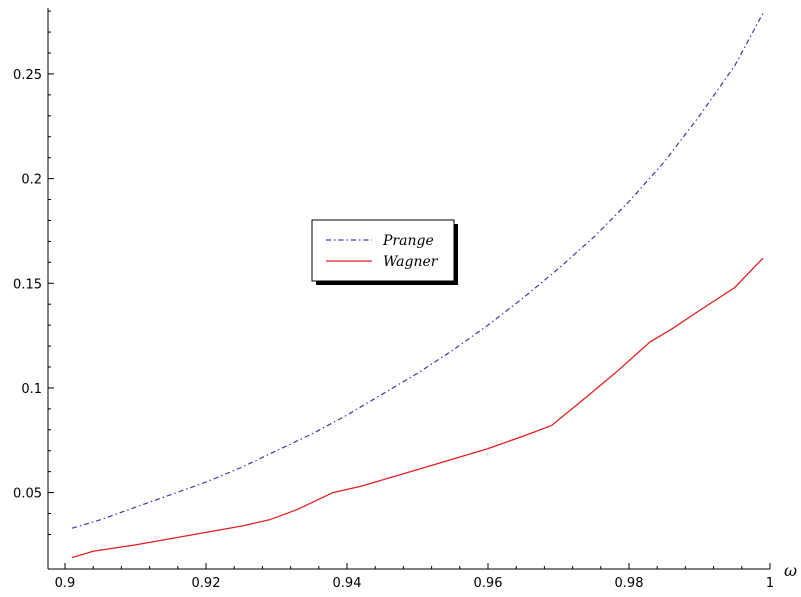 The height and width of the screenshot is (597, 801). I want to click on legend-box, so click(383, 250).